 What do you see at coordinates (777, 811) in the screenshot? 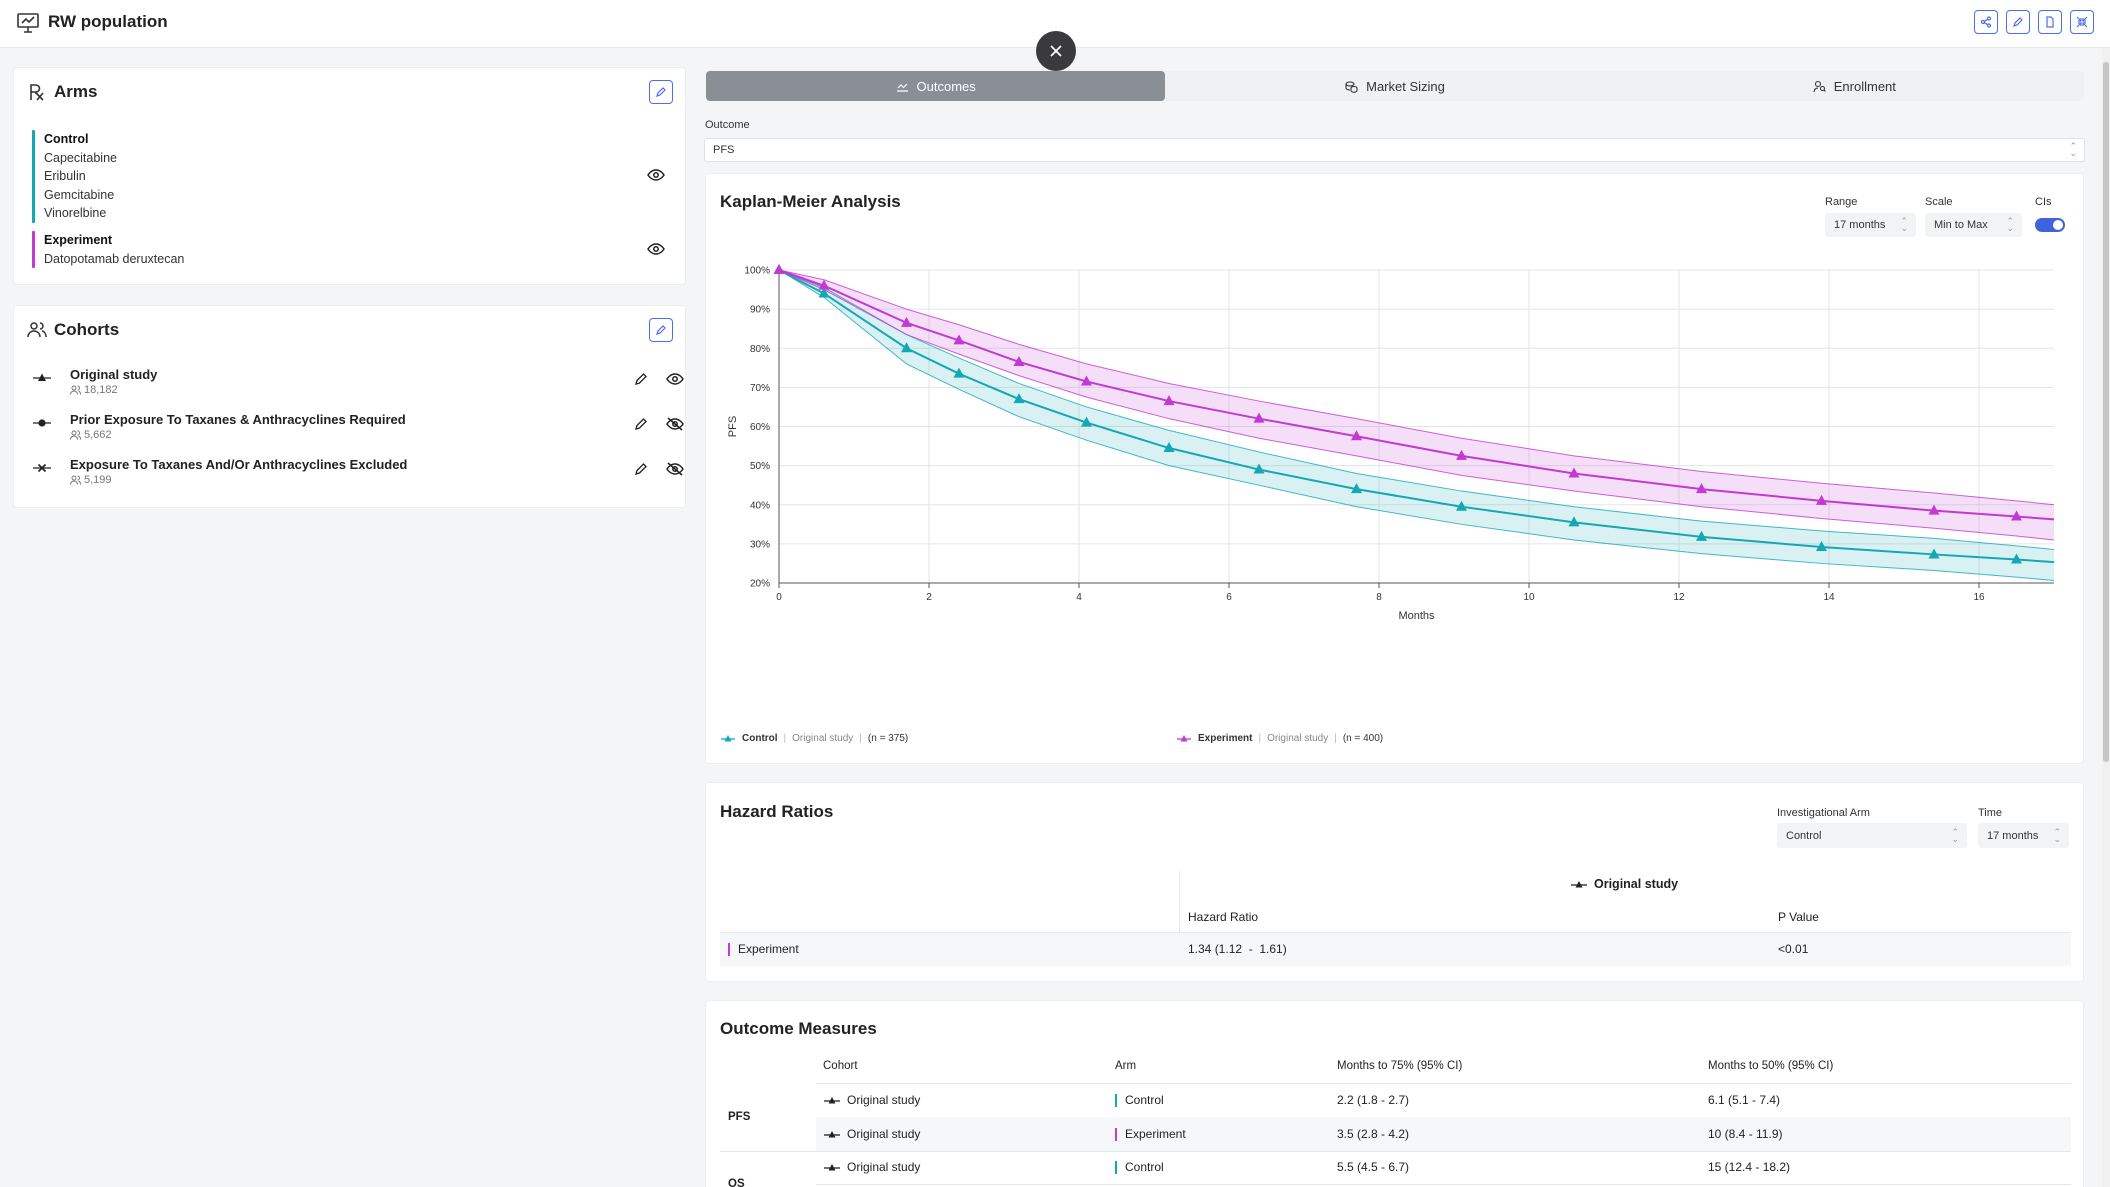
I see `hazard-title: Hazard Ratios` at bounding box center [777, 811].